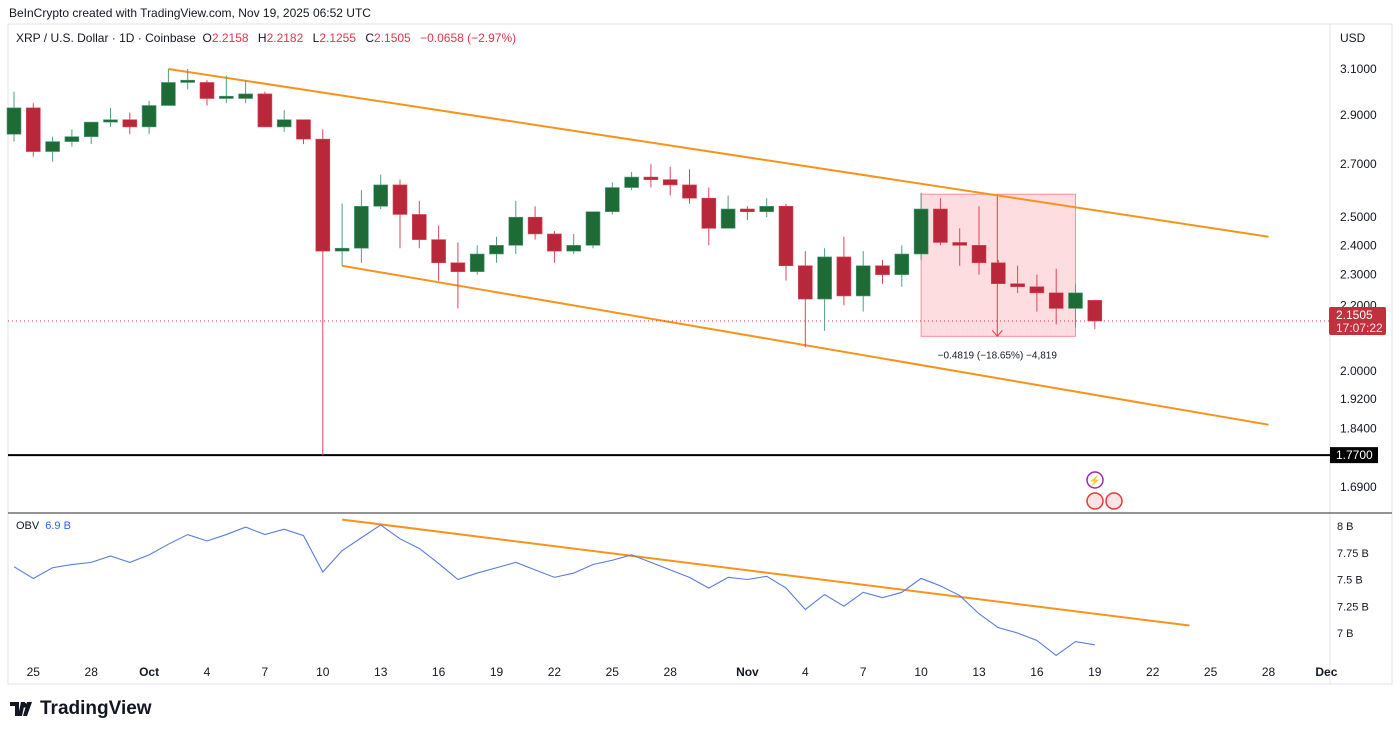 The height and width of the screenshot is (736, 1400). What do you see at coordinates (1358, 487) in the screenshot?
I see `price-tick-label: 1.6900` at bounding box center [1358, 487].